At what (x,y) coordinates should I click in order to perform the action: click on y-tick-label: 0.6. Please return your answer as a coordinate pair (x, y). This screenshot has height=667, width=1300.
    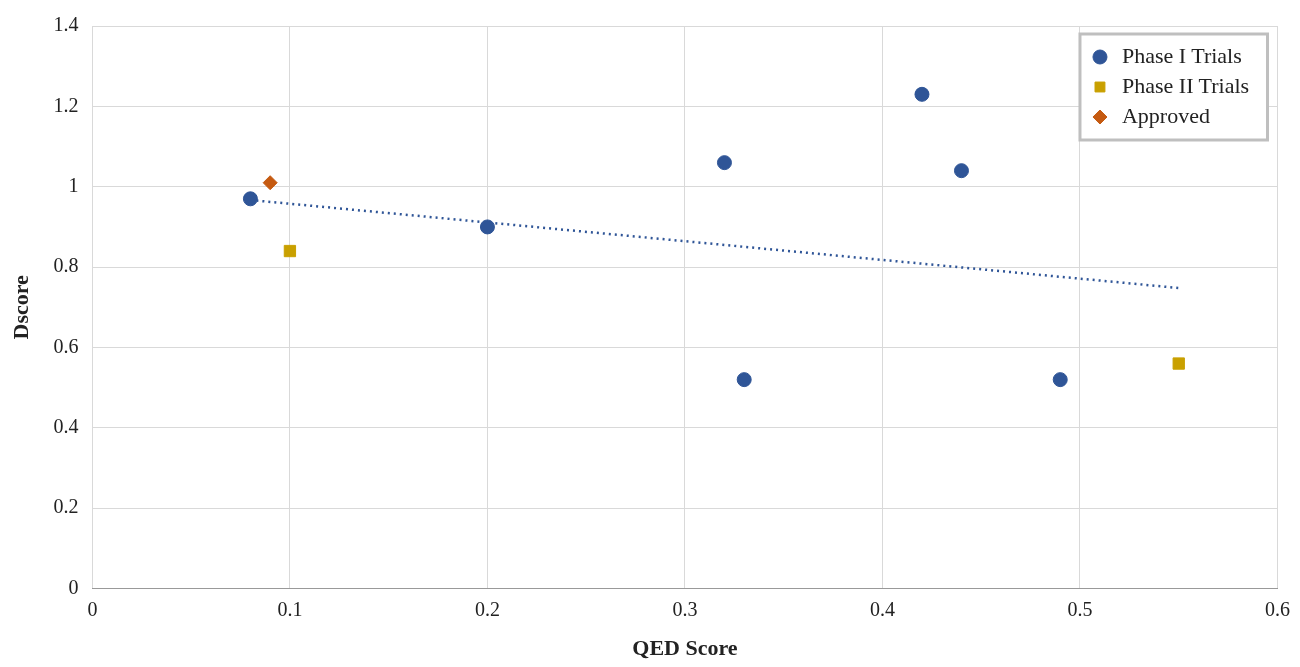
    Looking at the image, I should click on (66, 345).